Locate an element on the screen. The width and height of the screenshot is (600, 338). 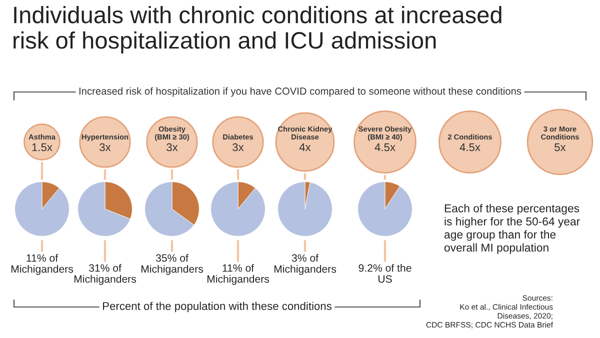
data-label: 1.5x is located at coordinates (42, 147).